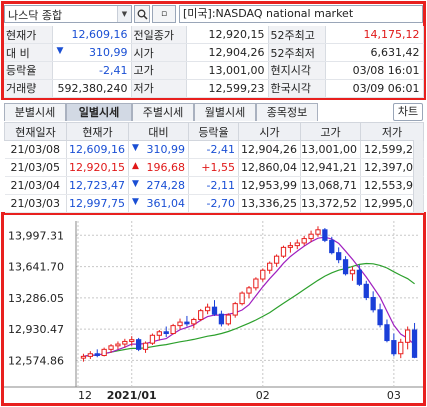 The width and height of the screenshot is (427, 407). What do you see at coordinates (159, 53) in the screenshot?
I see `quote-label: 시가` at bounding box center [159, 53].